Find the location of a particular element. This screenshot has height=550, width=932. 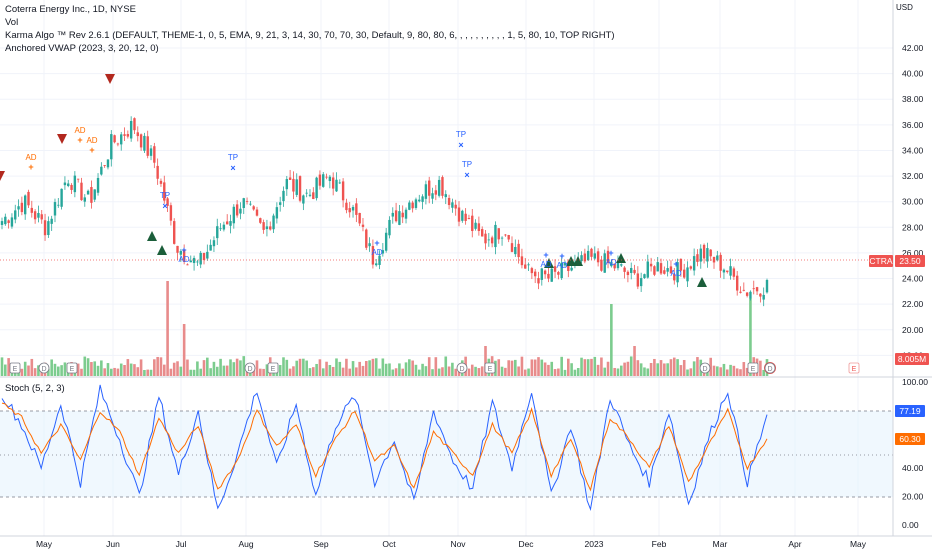

time-tick-label: May is located at coordinates (44, 544).